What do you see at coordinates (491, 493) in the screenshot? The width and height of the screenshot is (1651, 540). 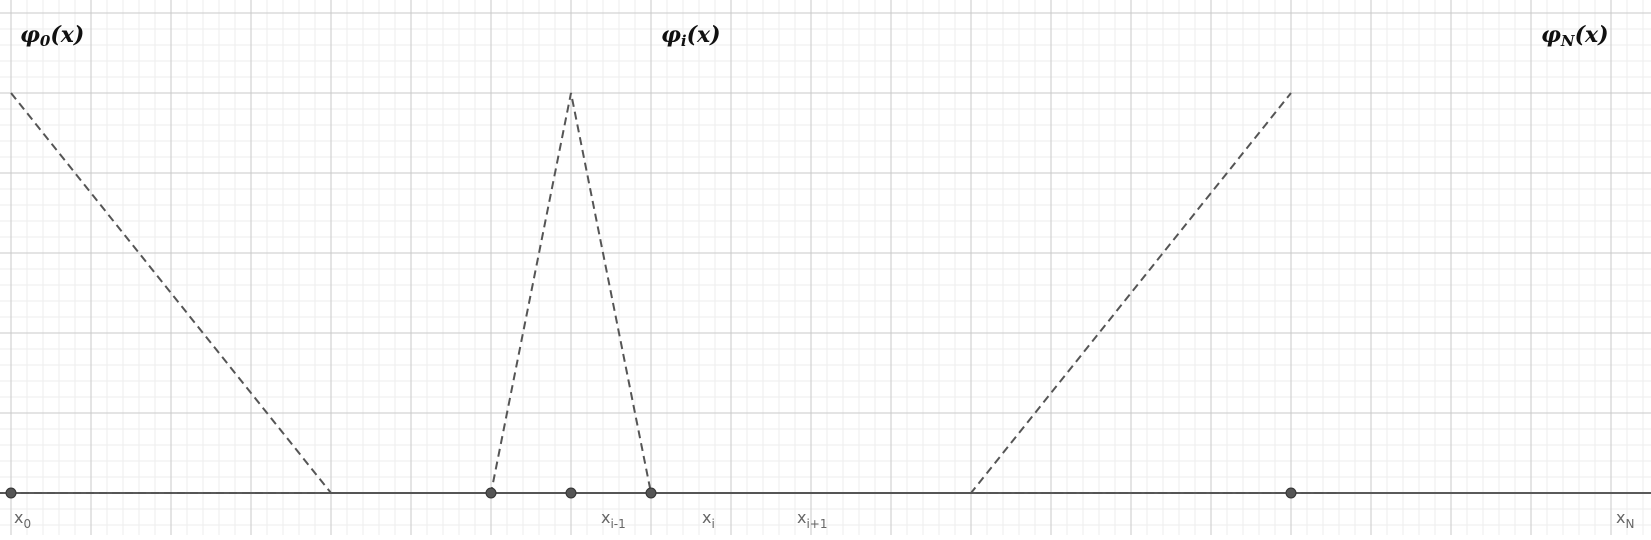 I see `node-point-xim1` at bounding box center [491, 493].